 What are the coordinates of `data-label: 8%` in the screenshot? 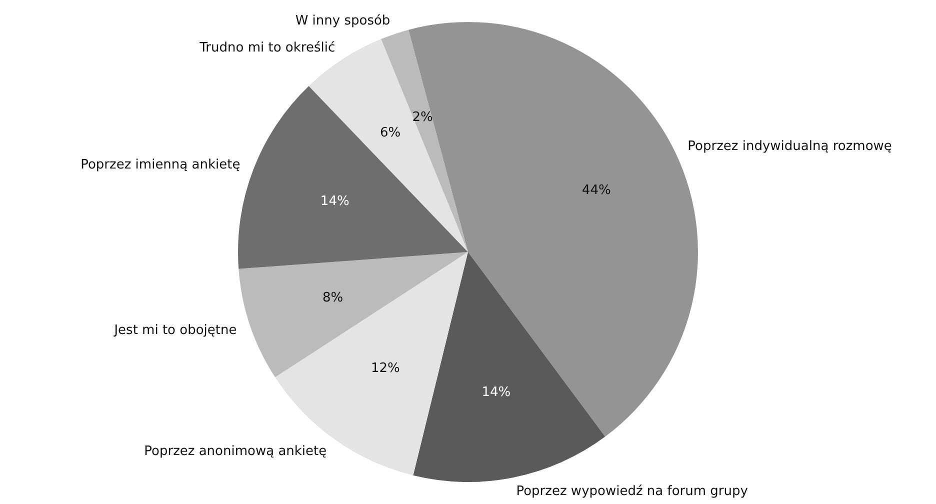 It's located at (333, 298).